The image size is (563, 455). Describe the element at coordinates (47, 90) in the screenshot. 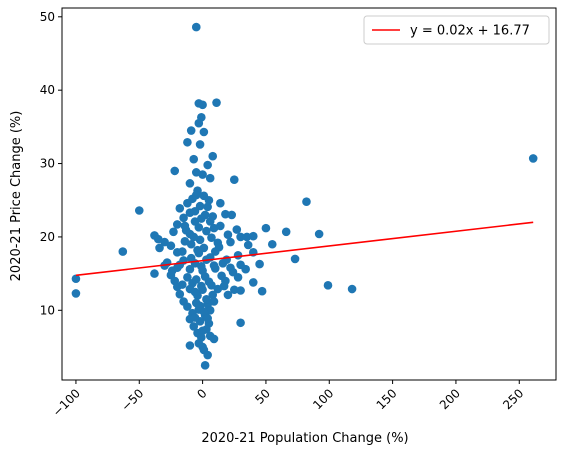

I see `y-tick-label: 40` at that location.